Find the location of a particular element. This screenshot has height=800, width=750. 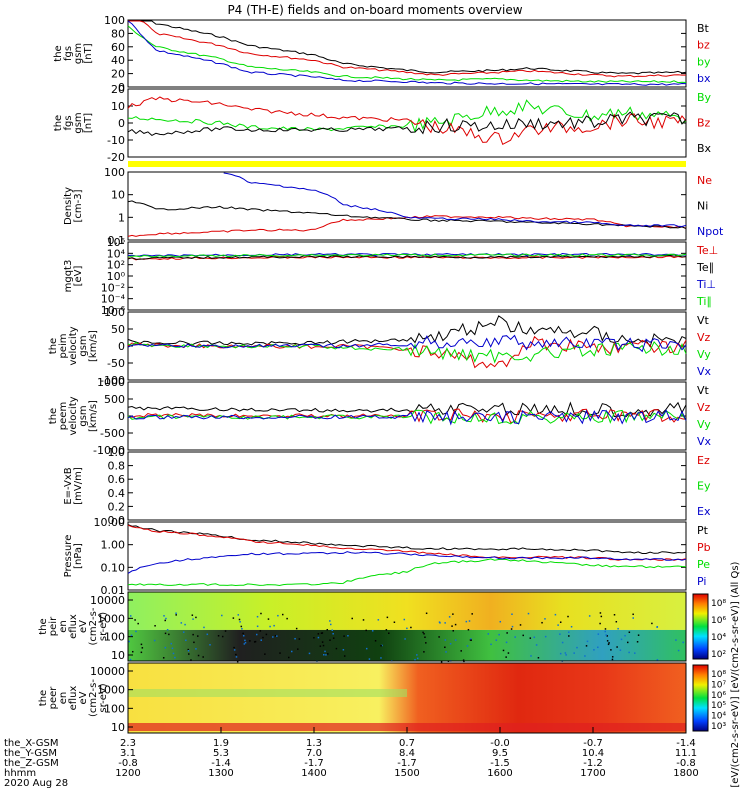

y-tick-label: 20 is located at coordinates (118, 74).